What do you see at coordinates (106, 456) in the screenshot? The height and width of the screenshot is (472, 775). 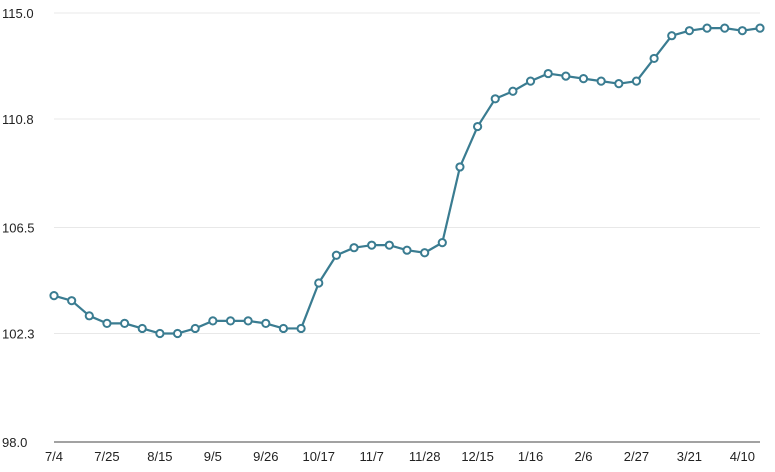 I see `x-tick-label: 7/25` at bounding box center [106, 456].